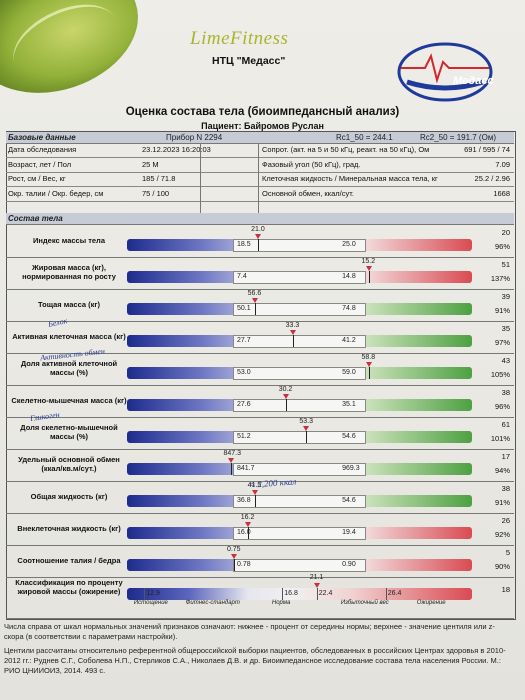 This screenshot has height=700, width=525. What do you see at coordinates (349, 276) in the screenshot?
I see `range-high: 14.8` at bounding box center [349, 276].